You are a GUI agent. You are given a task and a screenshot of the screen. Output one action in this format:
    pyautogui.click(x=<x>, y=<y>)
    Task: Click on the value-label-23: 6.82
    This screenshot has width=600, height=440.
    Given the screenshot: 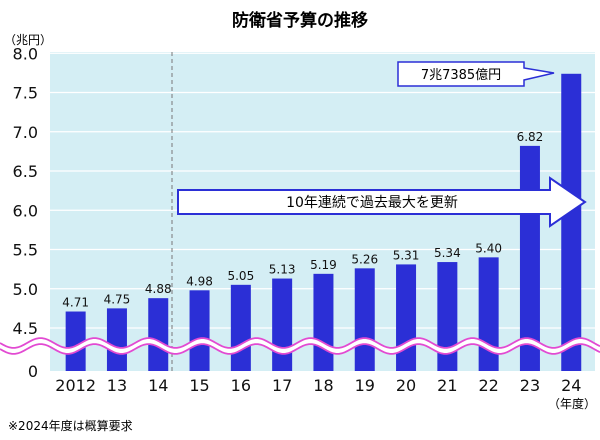 What is the action you would take?
    pyautogui.click(x=530, y=137)
    